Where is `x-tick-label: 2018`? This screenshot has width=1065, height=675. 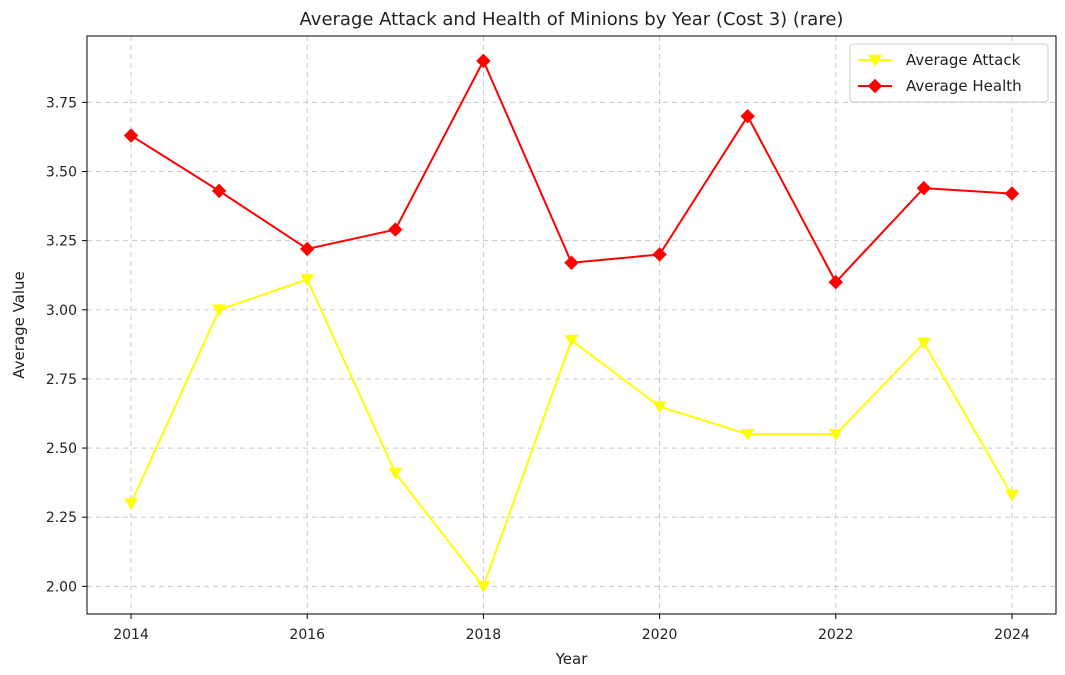
x-tick-label: 2018 is located at coordinates (484, 635).